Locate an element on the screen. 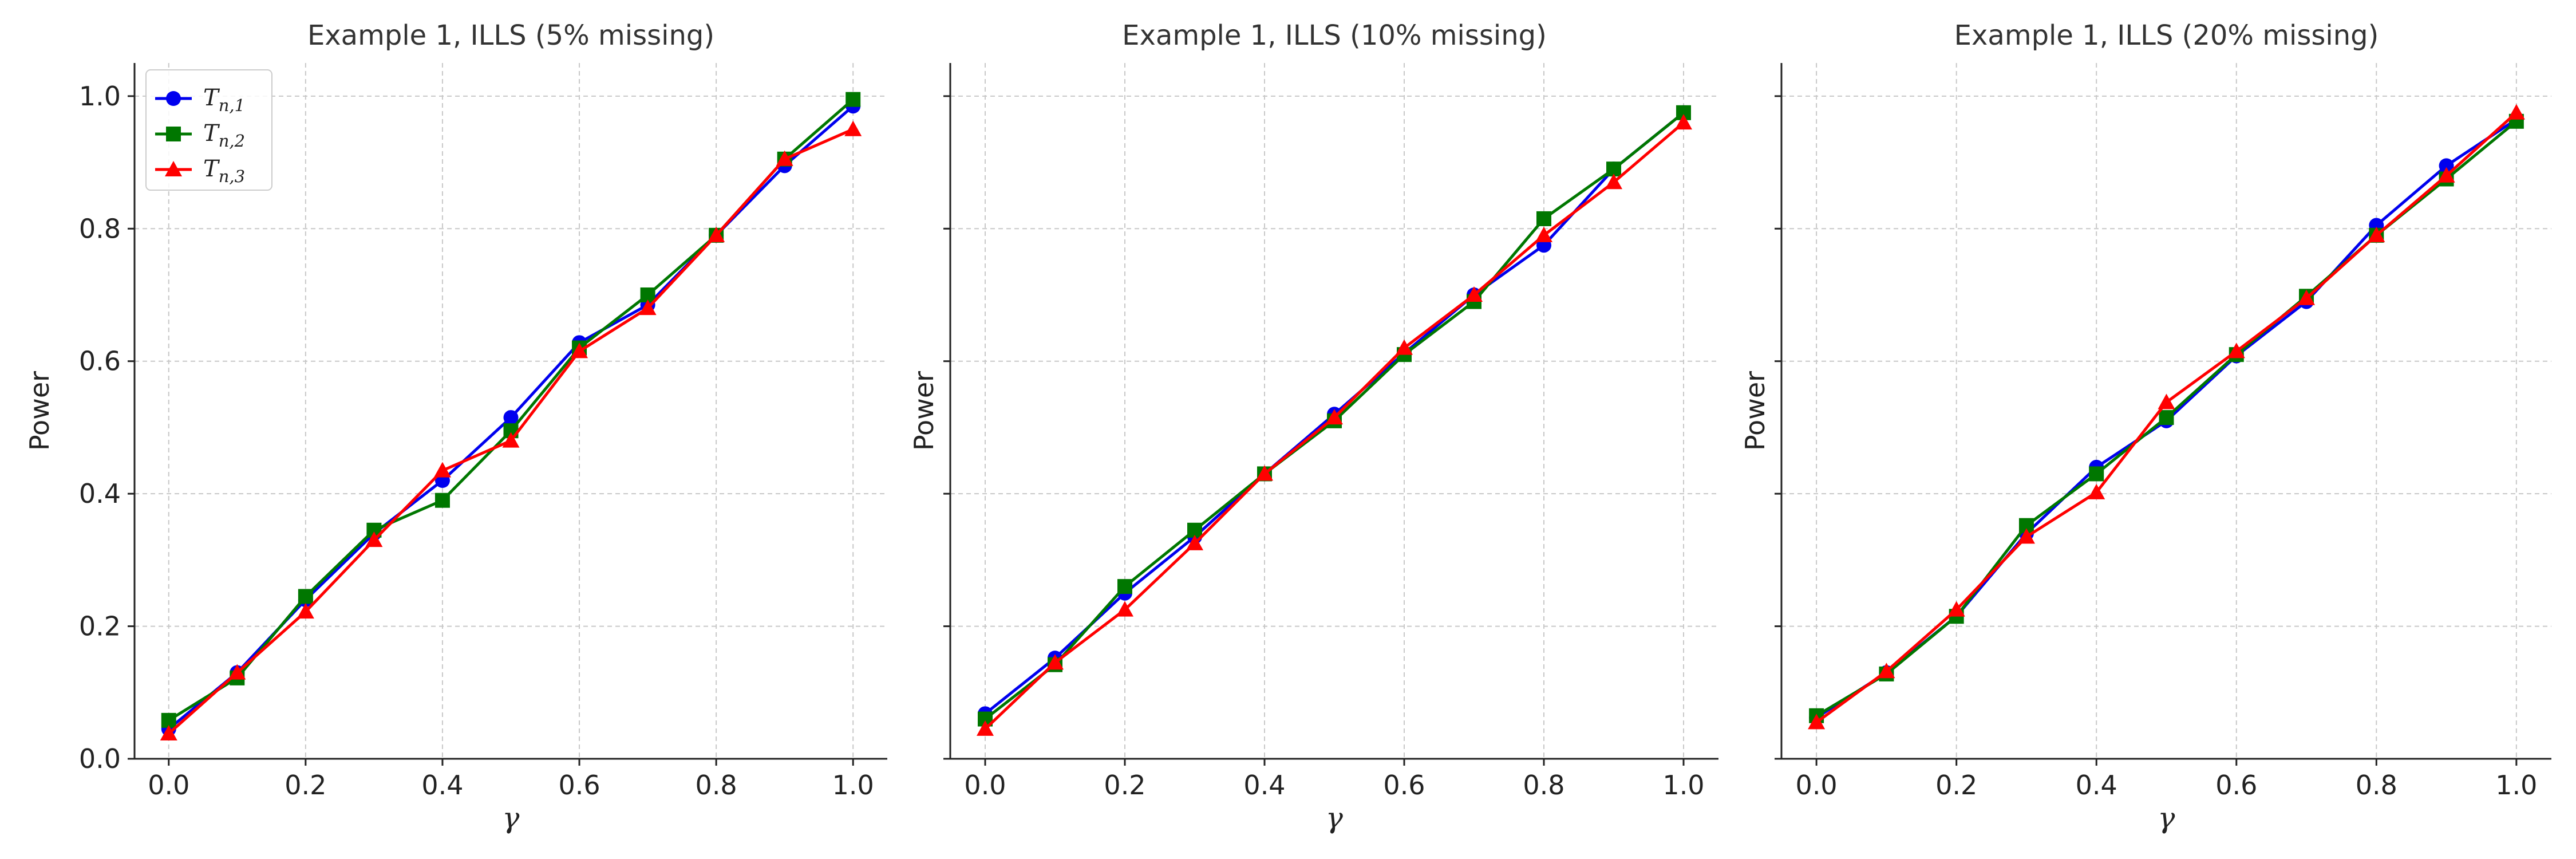 This screenshot has height=859, width=2576. legend-label: Tn,2 is located at coordinates (224, 135).